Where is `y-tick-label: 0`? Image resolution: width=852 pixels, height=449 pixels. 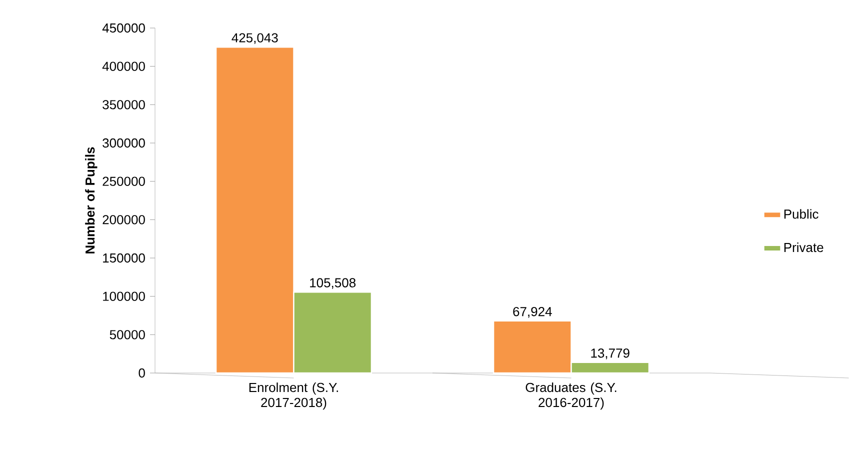
y-tick-label: 0 is located at coordinates (141, 373).